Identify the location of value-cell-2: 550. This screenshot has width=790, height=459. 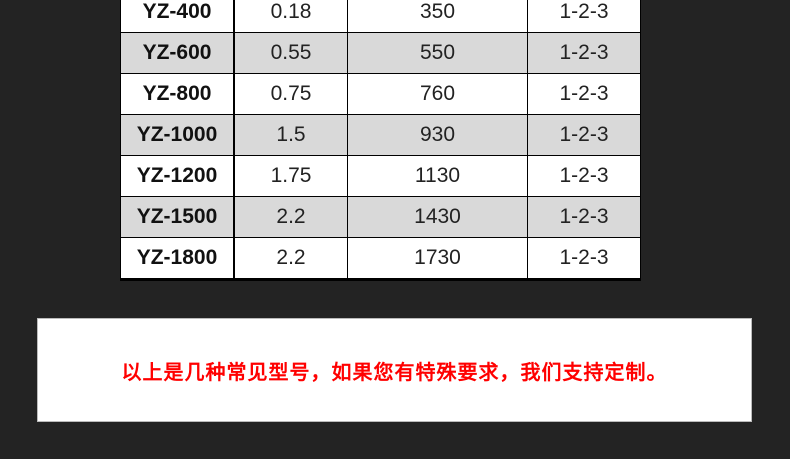
(437, 53).